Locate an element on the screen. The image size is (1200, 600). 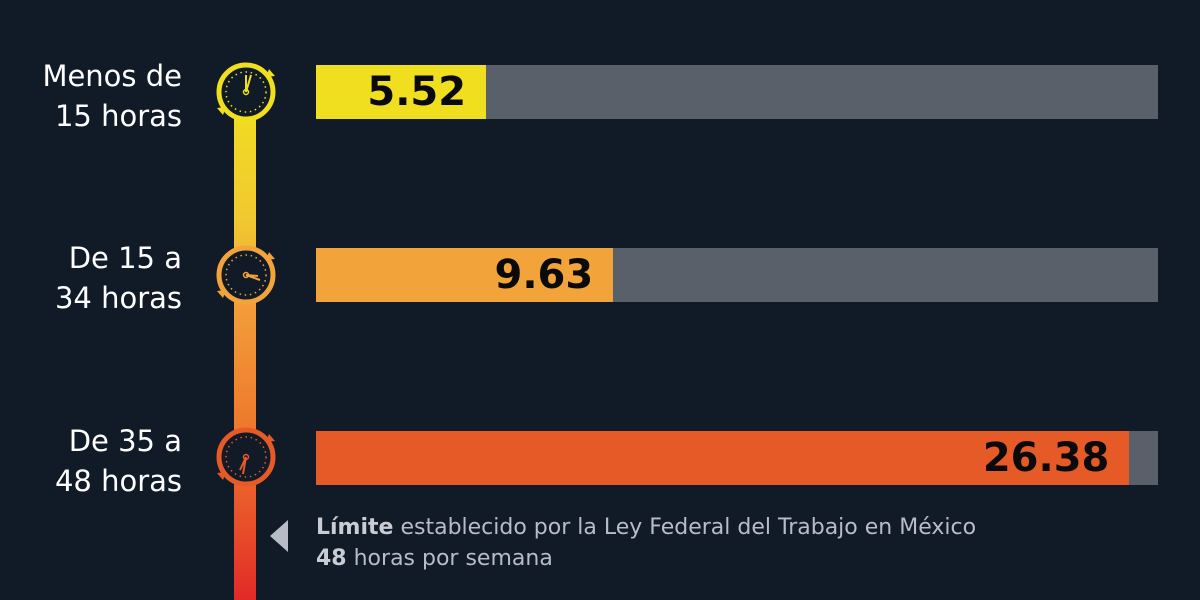
note-text: horas por semana is located at coordinates (449, 558).